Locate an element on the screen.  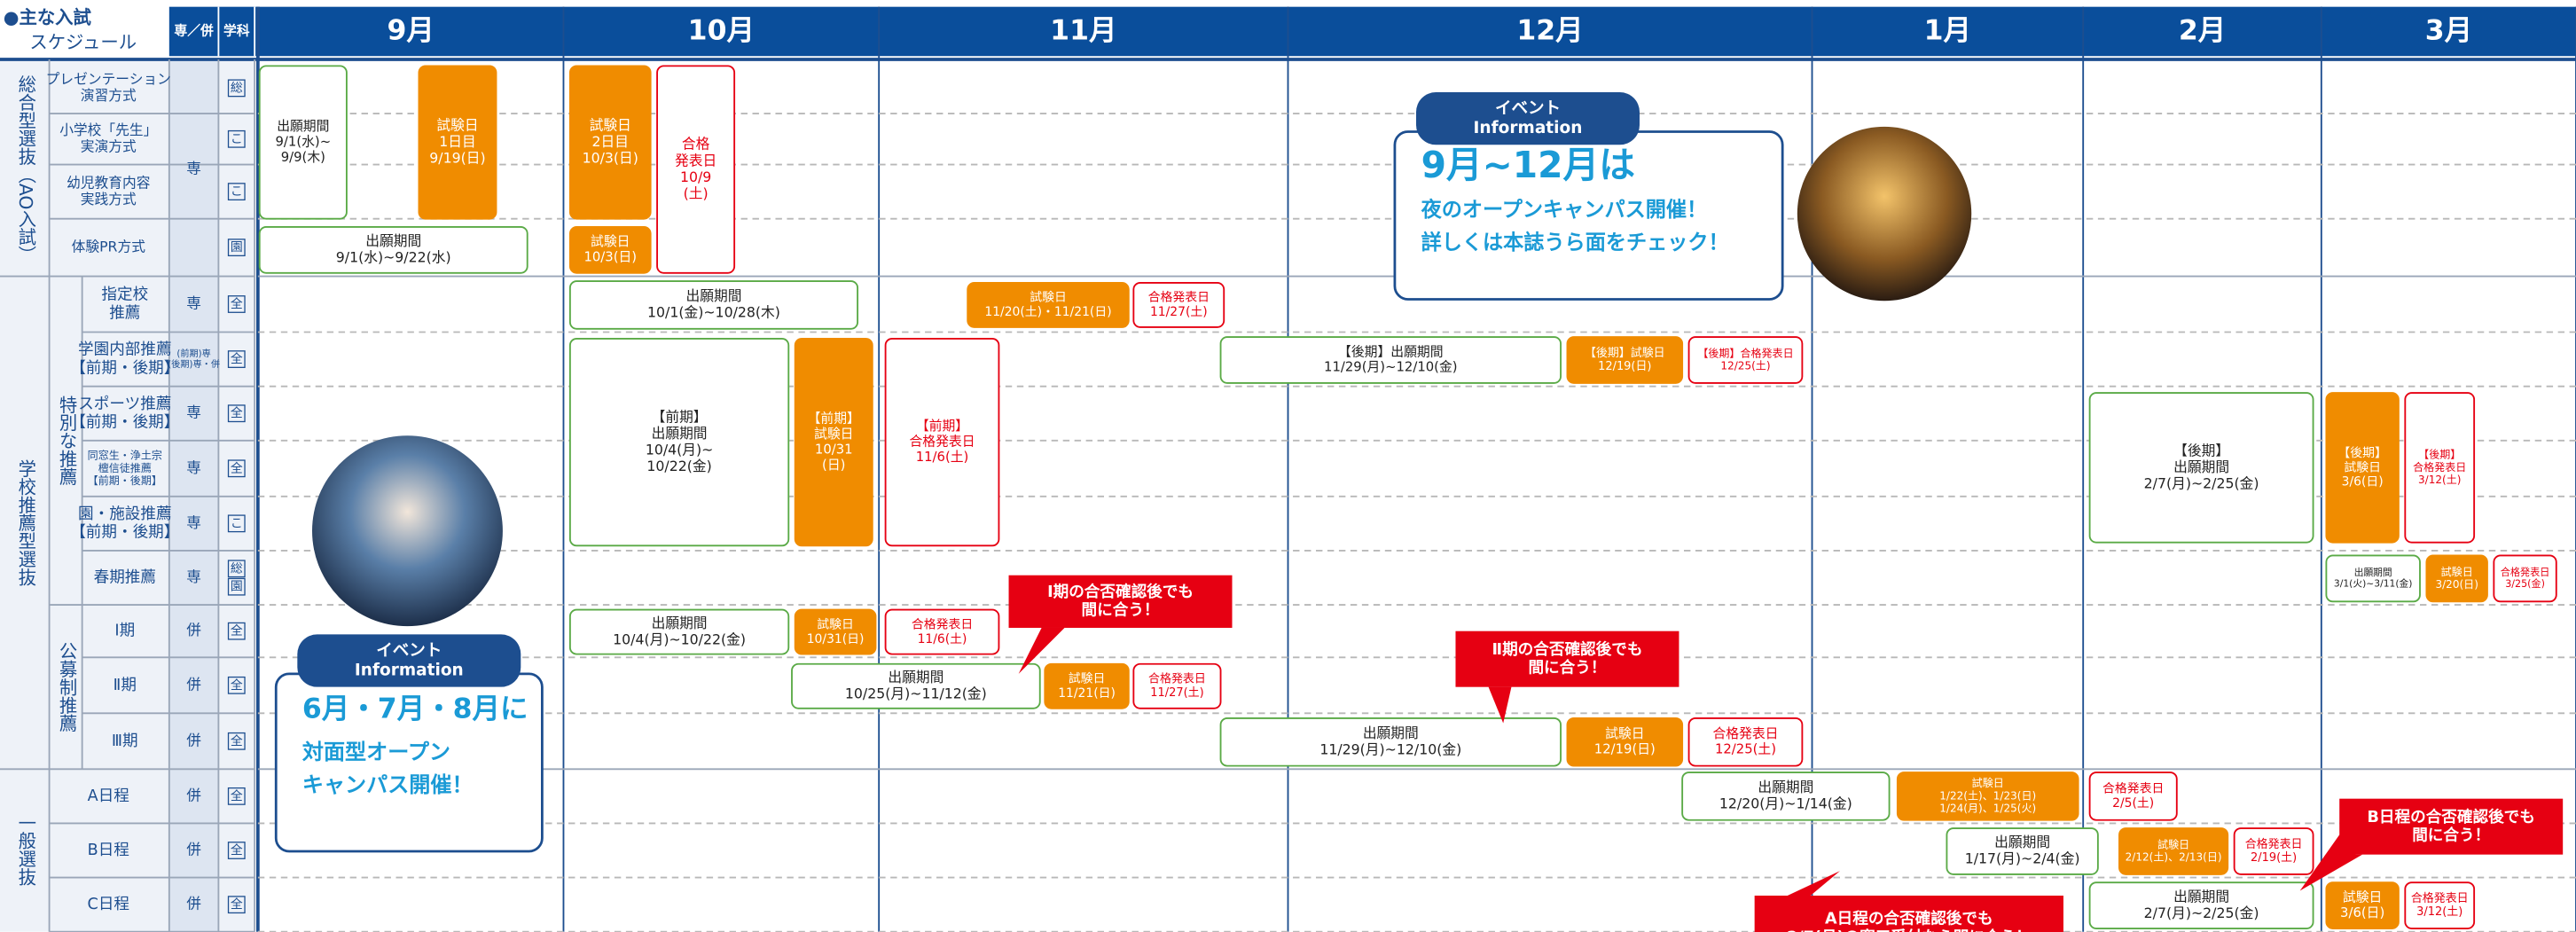
dept-icon-label: 全 is located at coordinates (237, 630).